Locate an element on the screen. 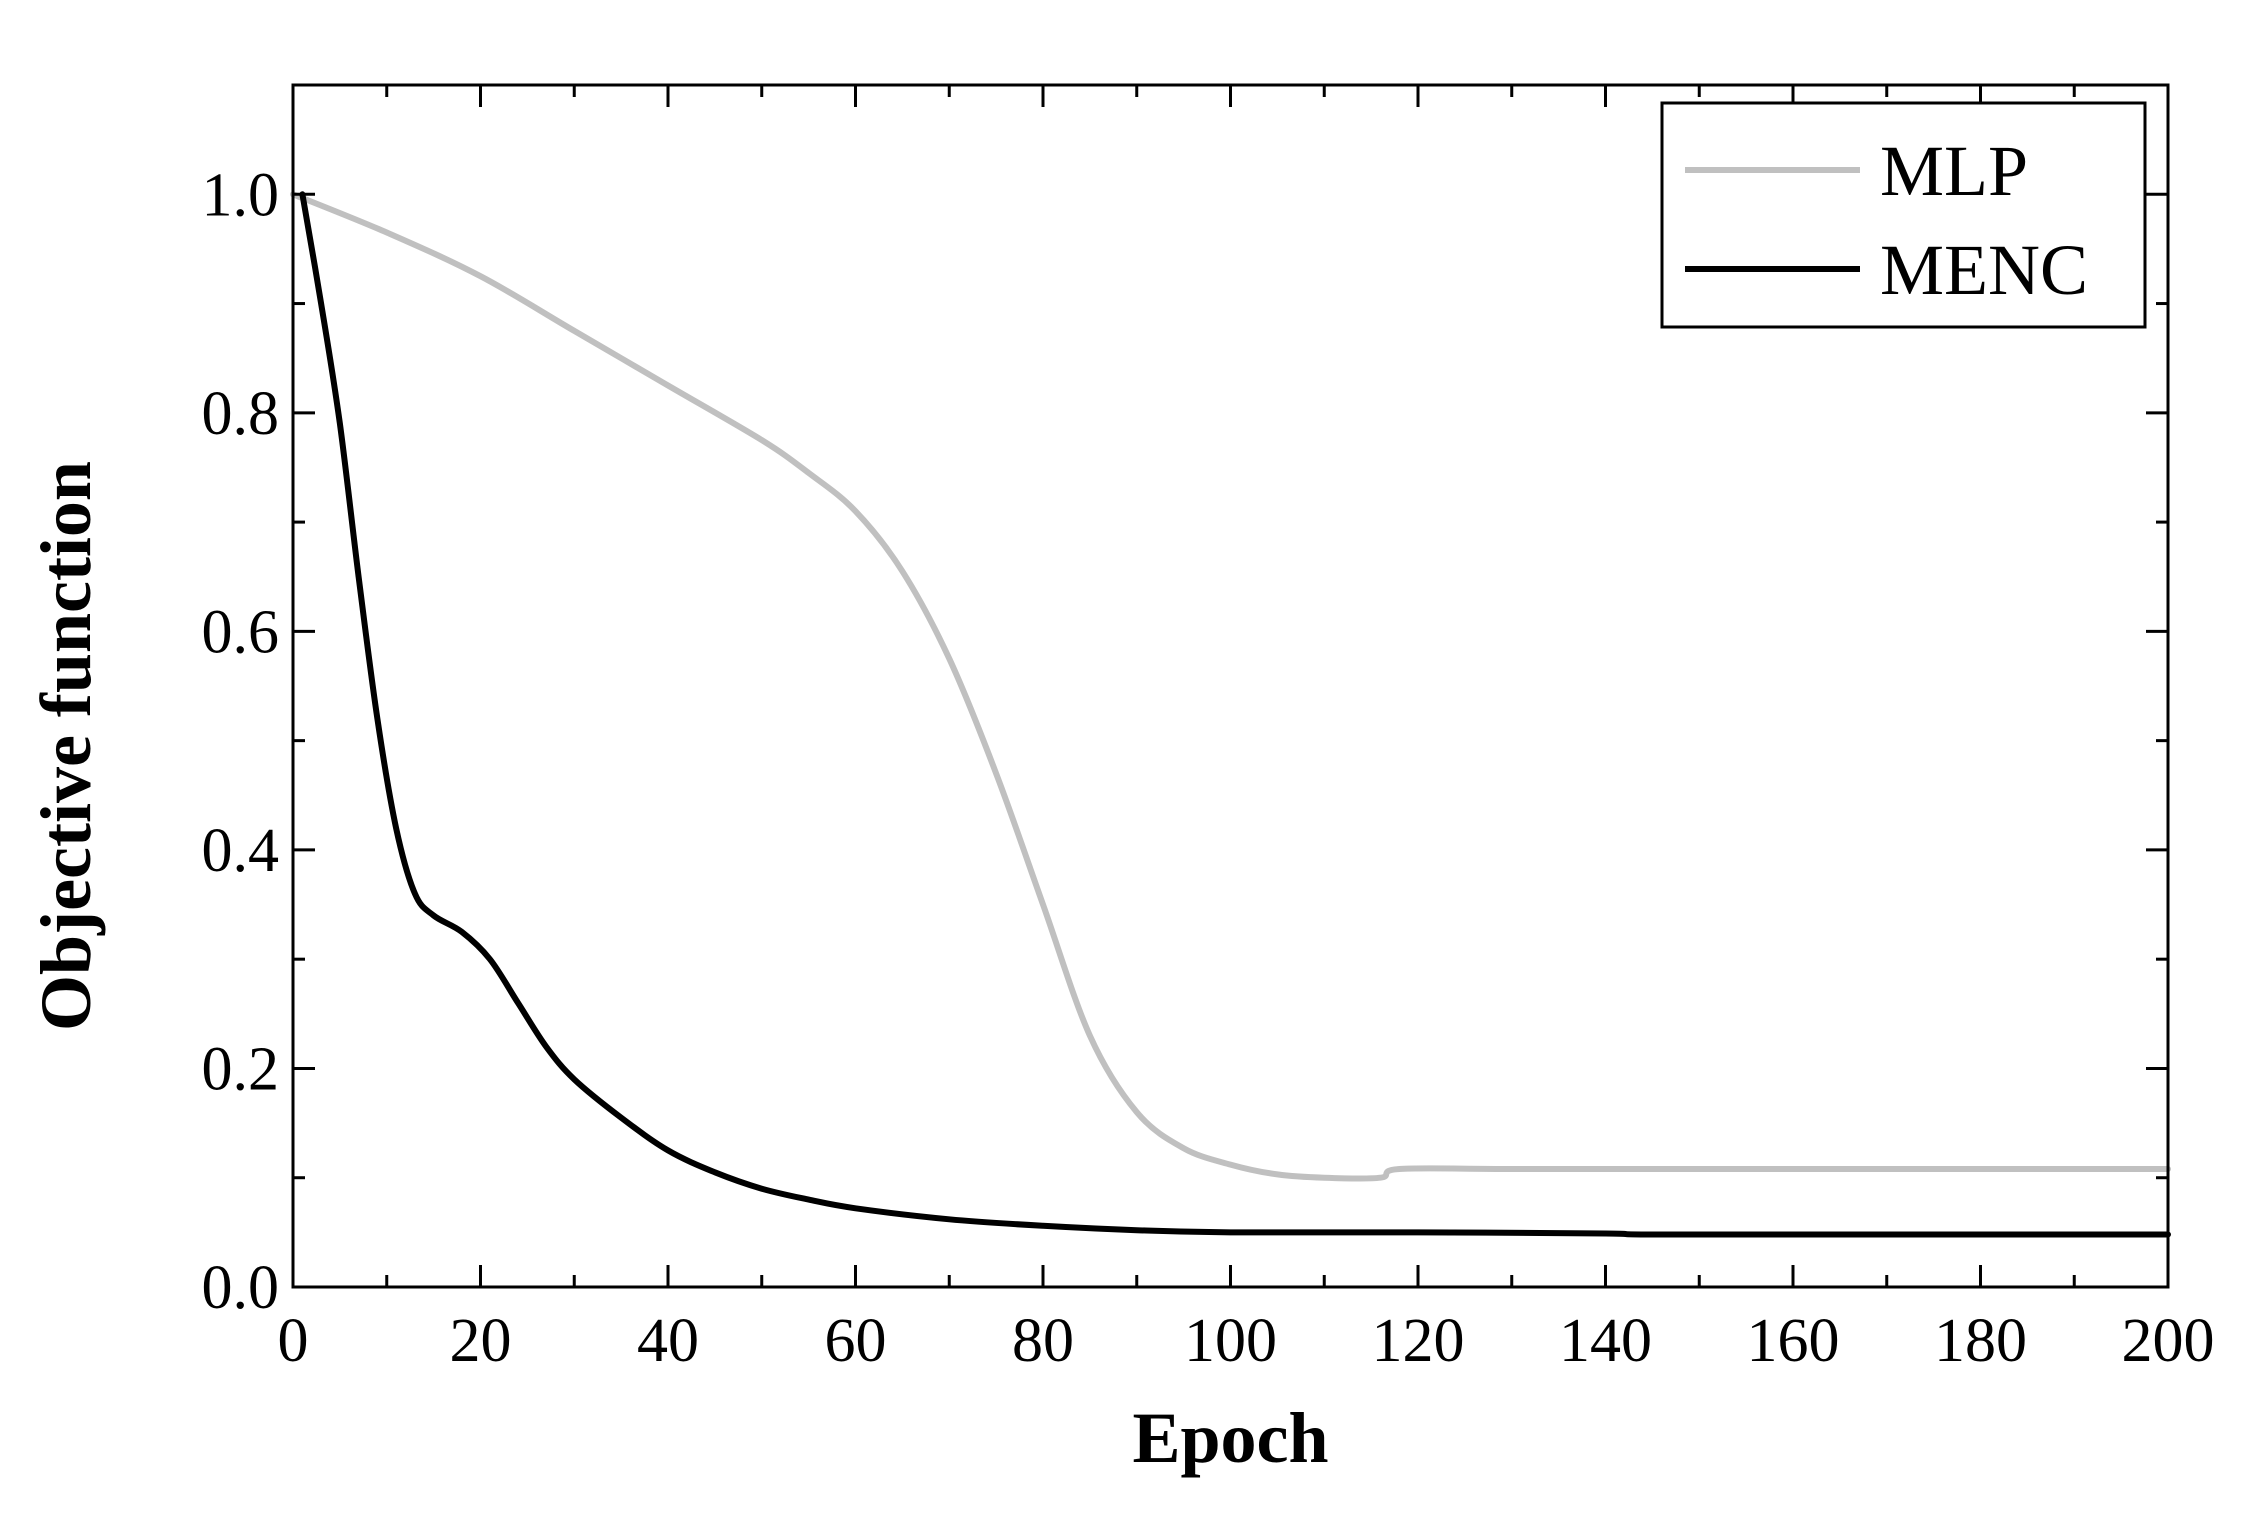 This screenshot has height=1517, width=2248. legend-box is located at coordinates (1903, 215).